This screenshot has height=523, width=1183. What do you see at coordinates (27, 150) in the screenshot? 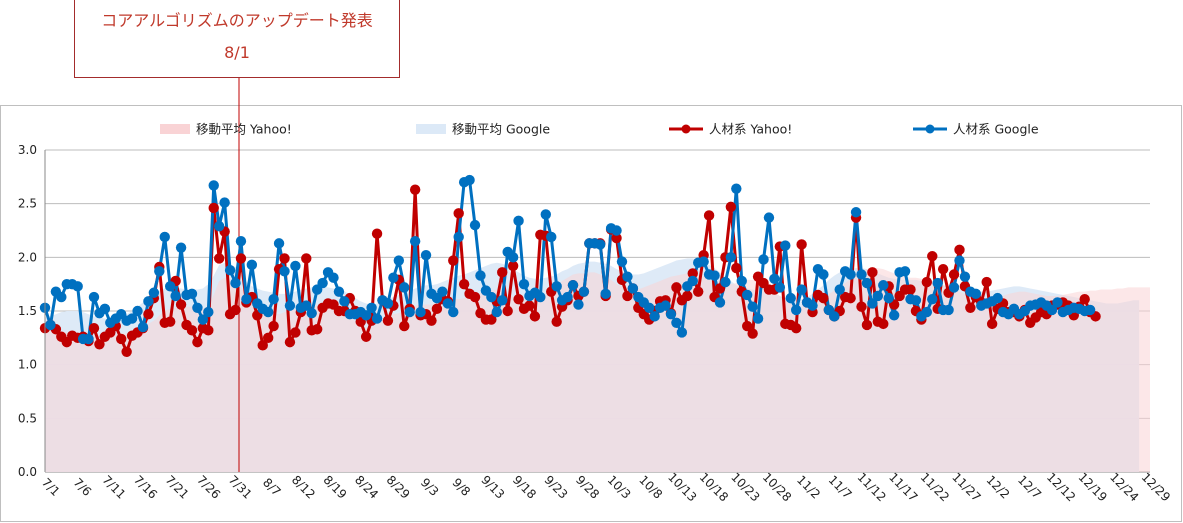
I see `y-tick-label: 3.0` at bounding box center [27, 150].